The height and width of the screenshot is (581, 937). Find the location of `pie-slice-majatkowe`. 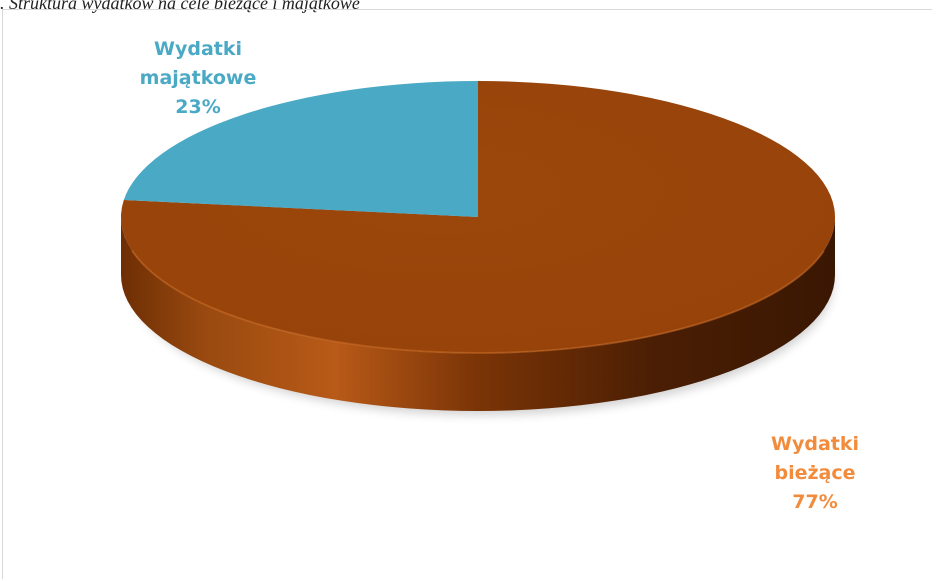

pie-slice-majatkowe is located at coordinates (300, 149).